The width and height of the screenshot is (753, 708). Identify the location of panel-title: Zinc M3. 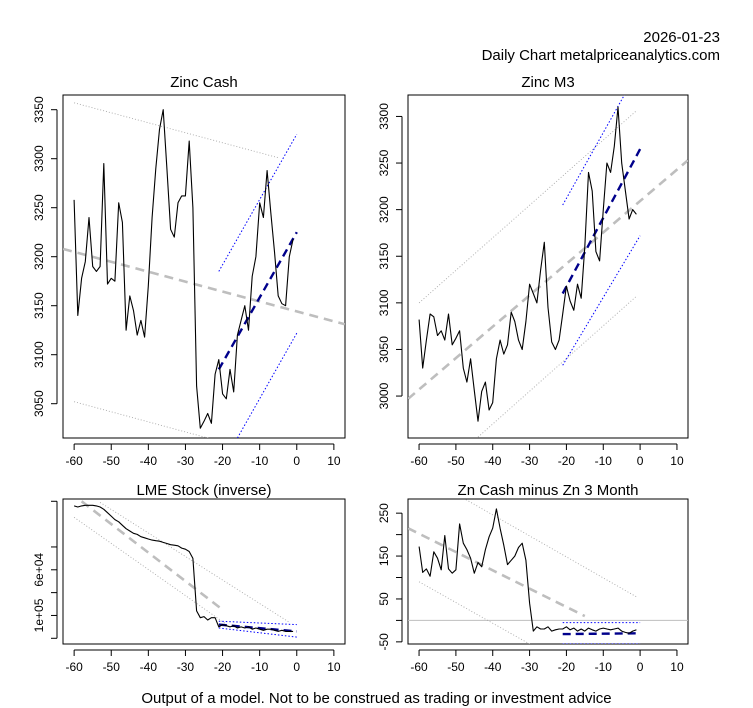
(547, 82).